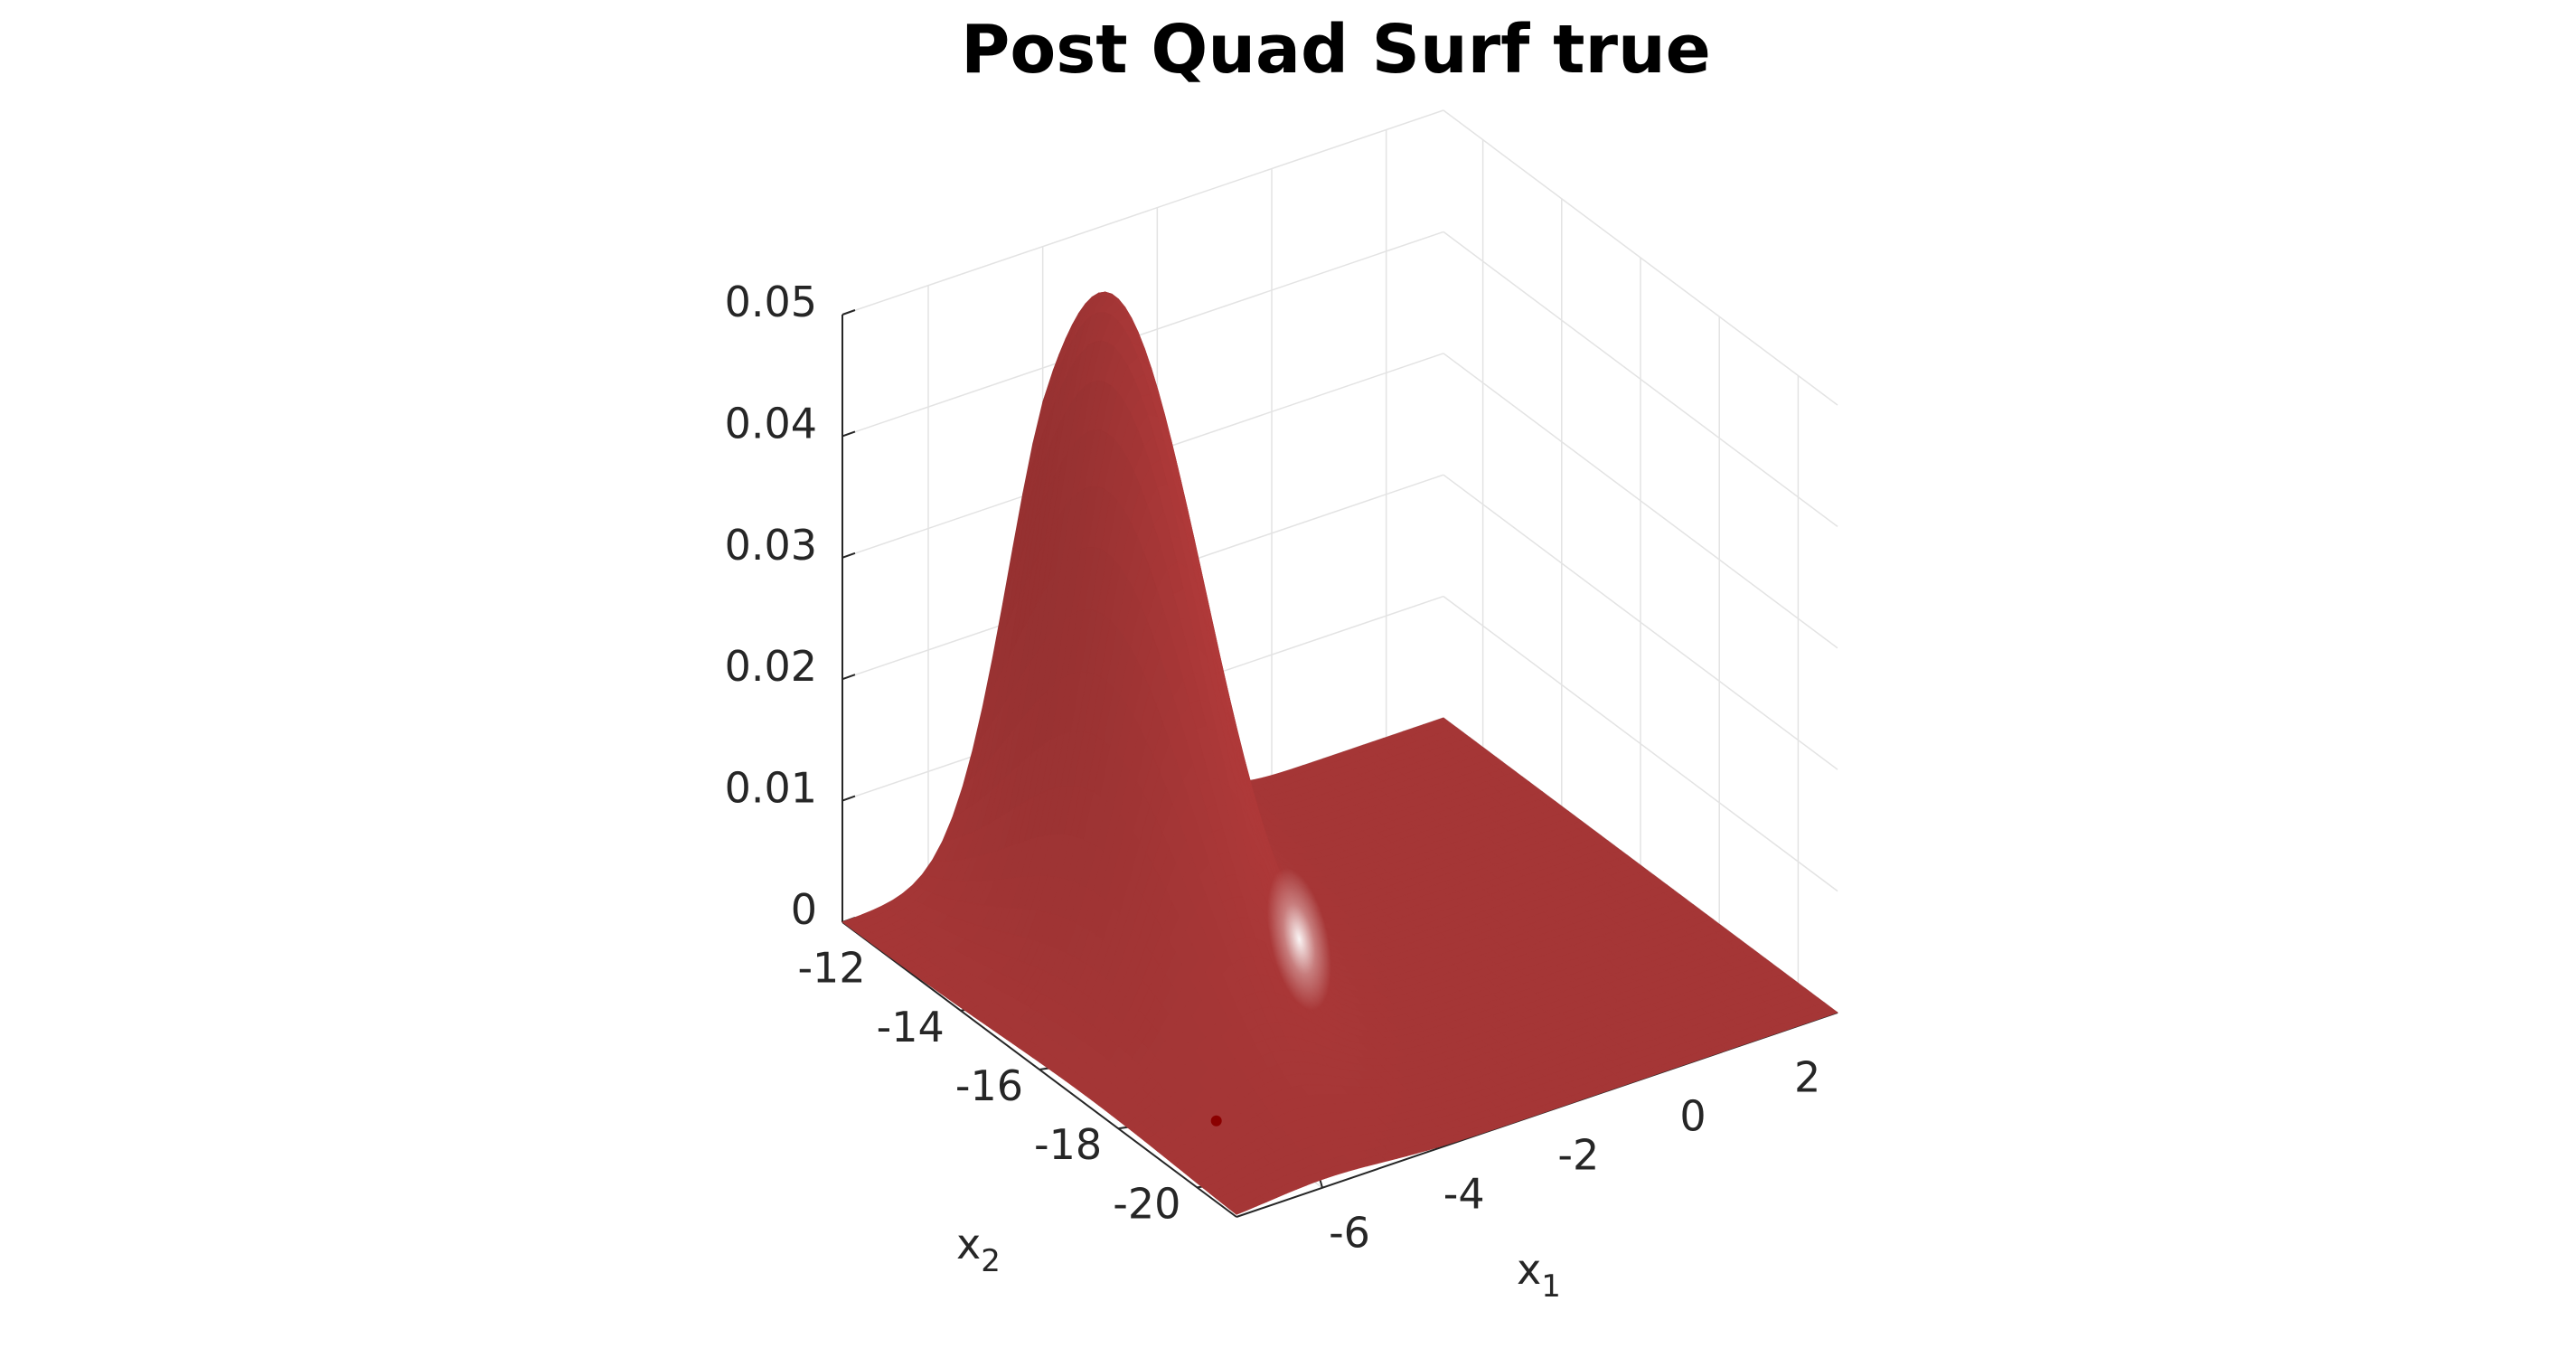  What do you see at coordinates (1692, 1116) in the screenshot?
I see `x1-tick-label: 0` at bounding box center [1692, 1116].